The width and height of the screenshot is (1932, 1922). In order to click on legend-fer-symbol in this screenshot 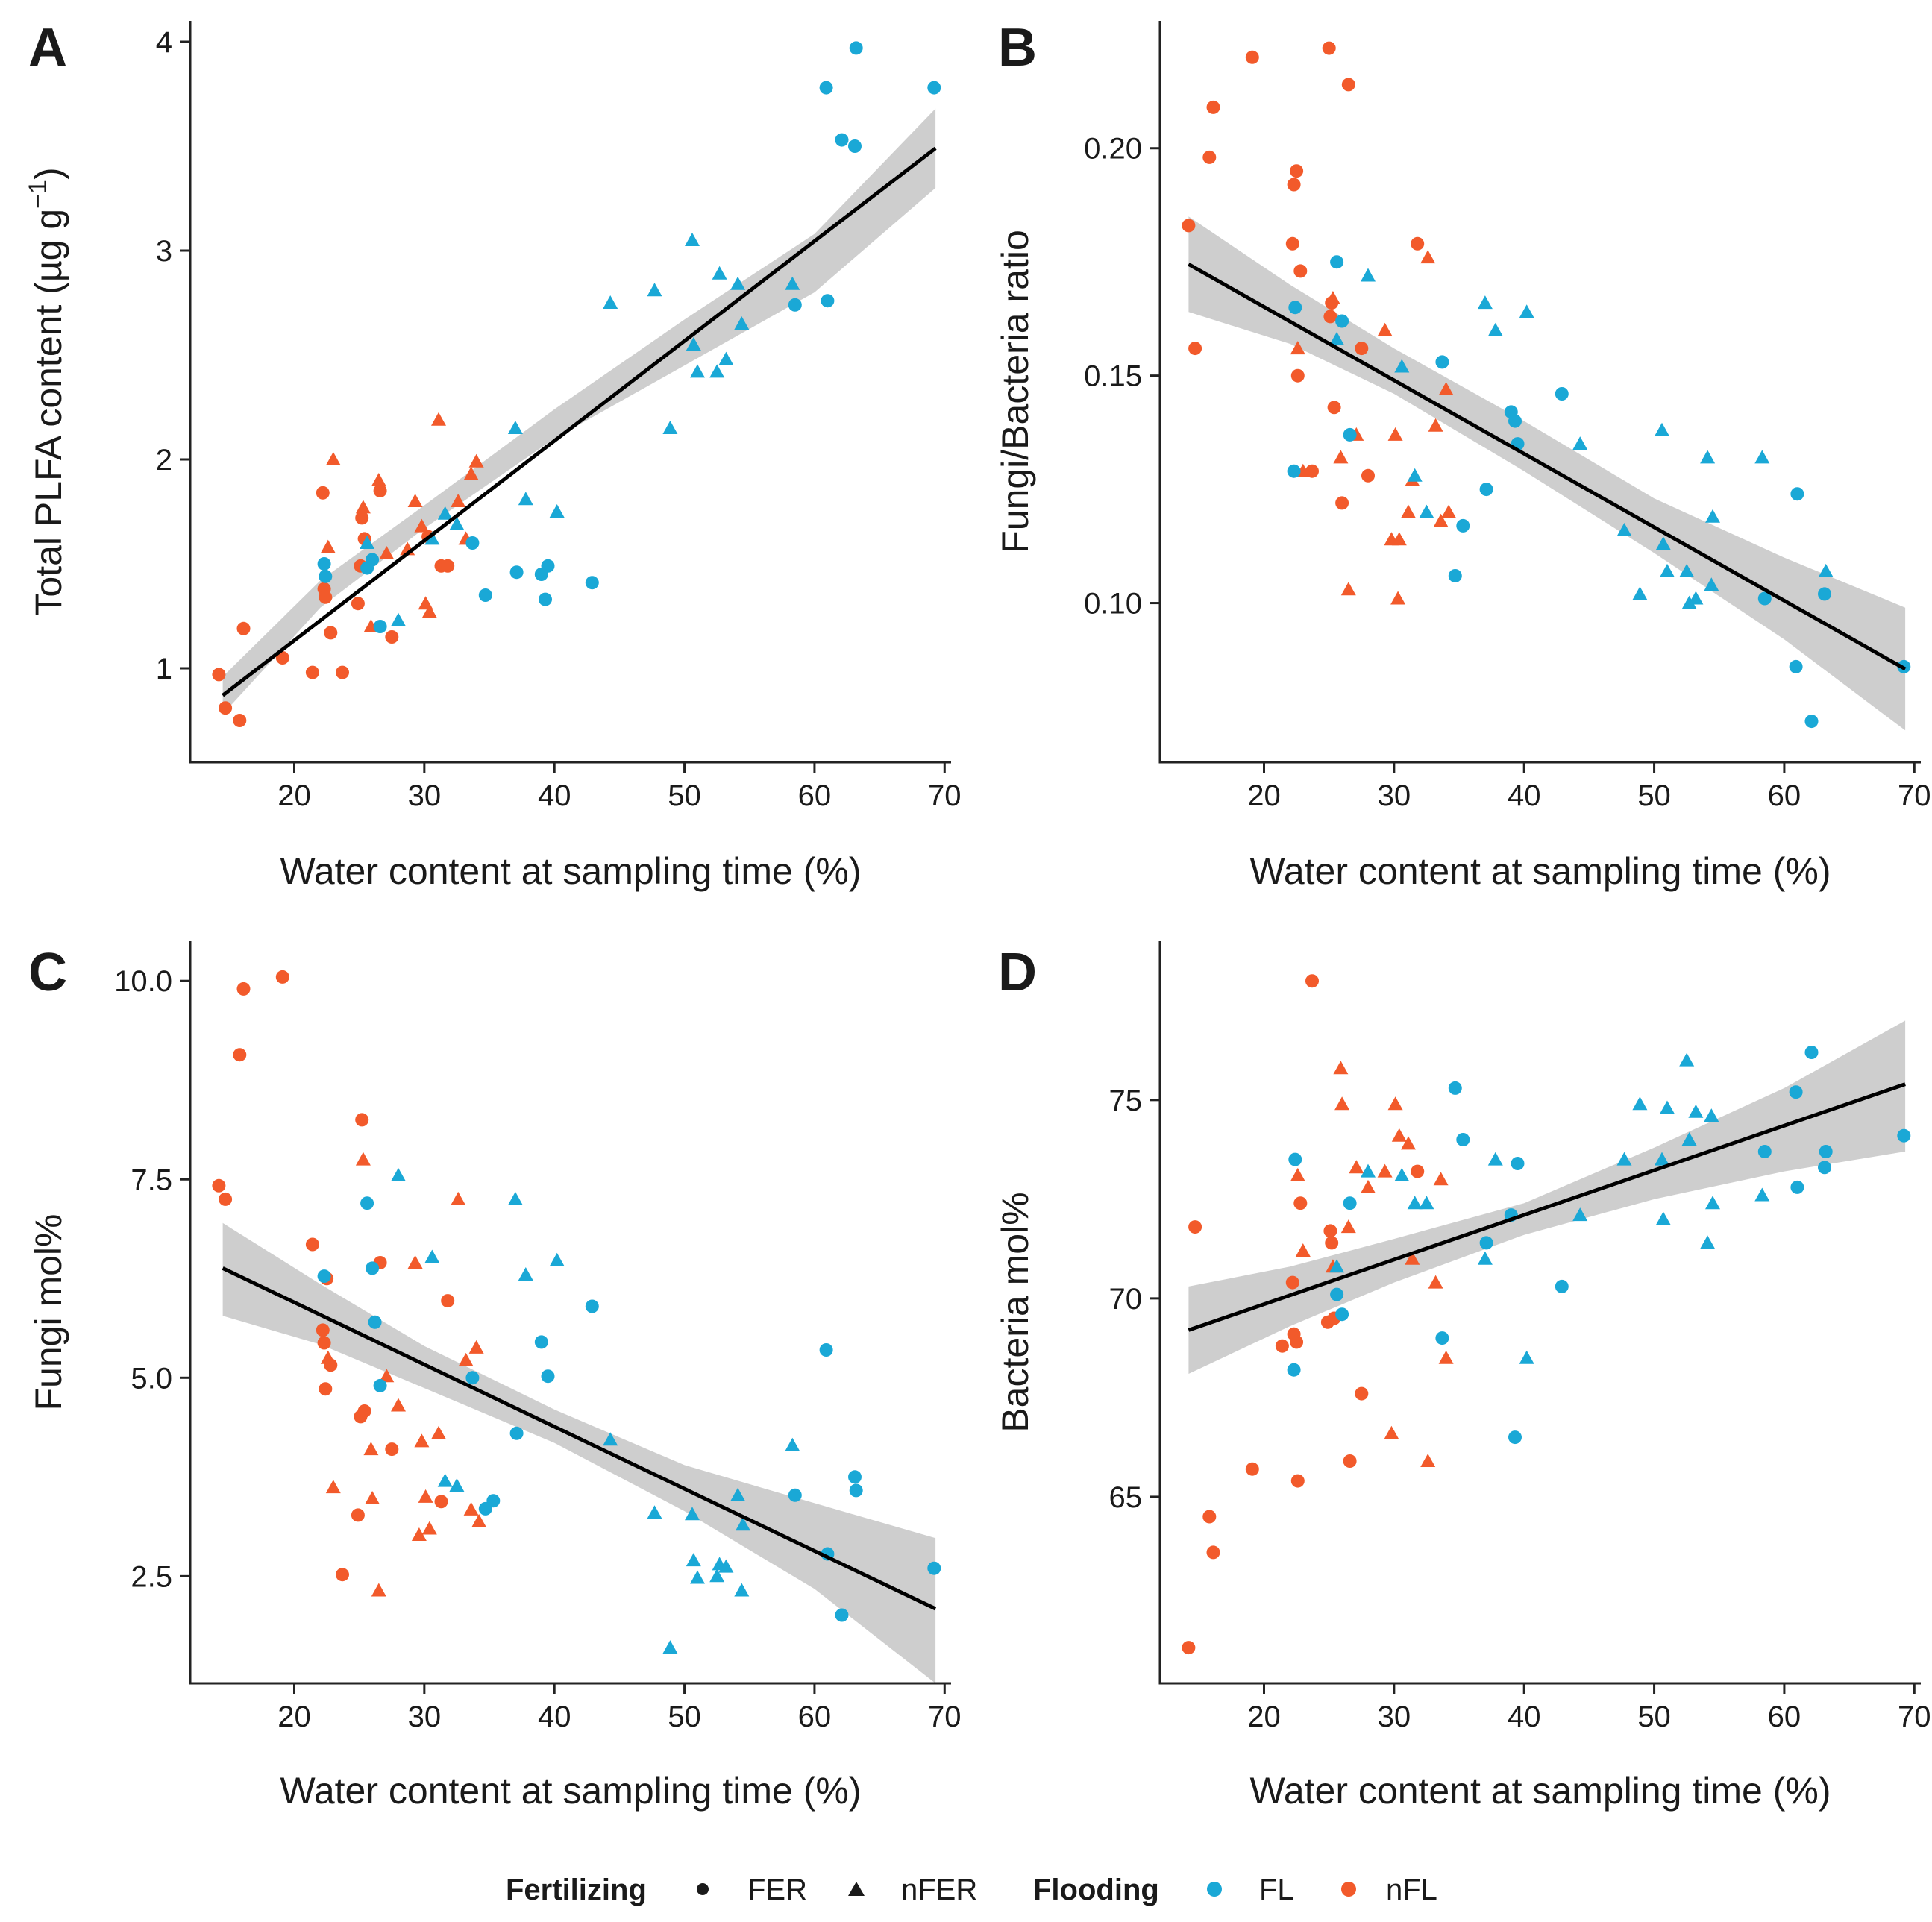, I will do `click(703, 1889)`.